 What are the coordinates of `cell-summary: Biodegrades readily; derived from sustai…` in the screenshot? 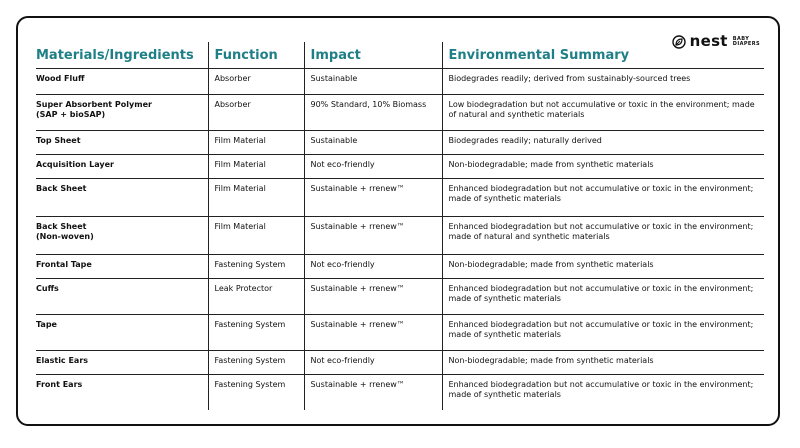 It's located at (602, 81).